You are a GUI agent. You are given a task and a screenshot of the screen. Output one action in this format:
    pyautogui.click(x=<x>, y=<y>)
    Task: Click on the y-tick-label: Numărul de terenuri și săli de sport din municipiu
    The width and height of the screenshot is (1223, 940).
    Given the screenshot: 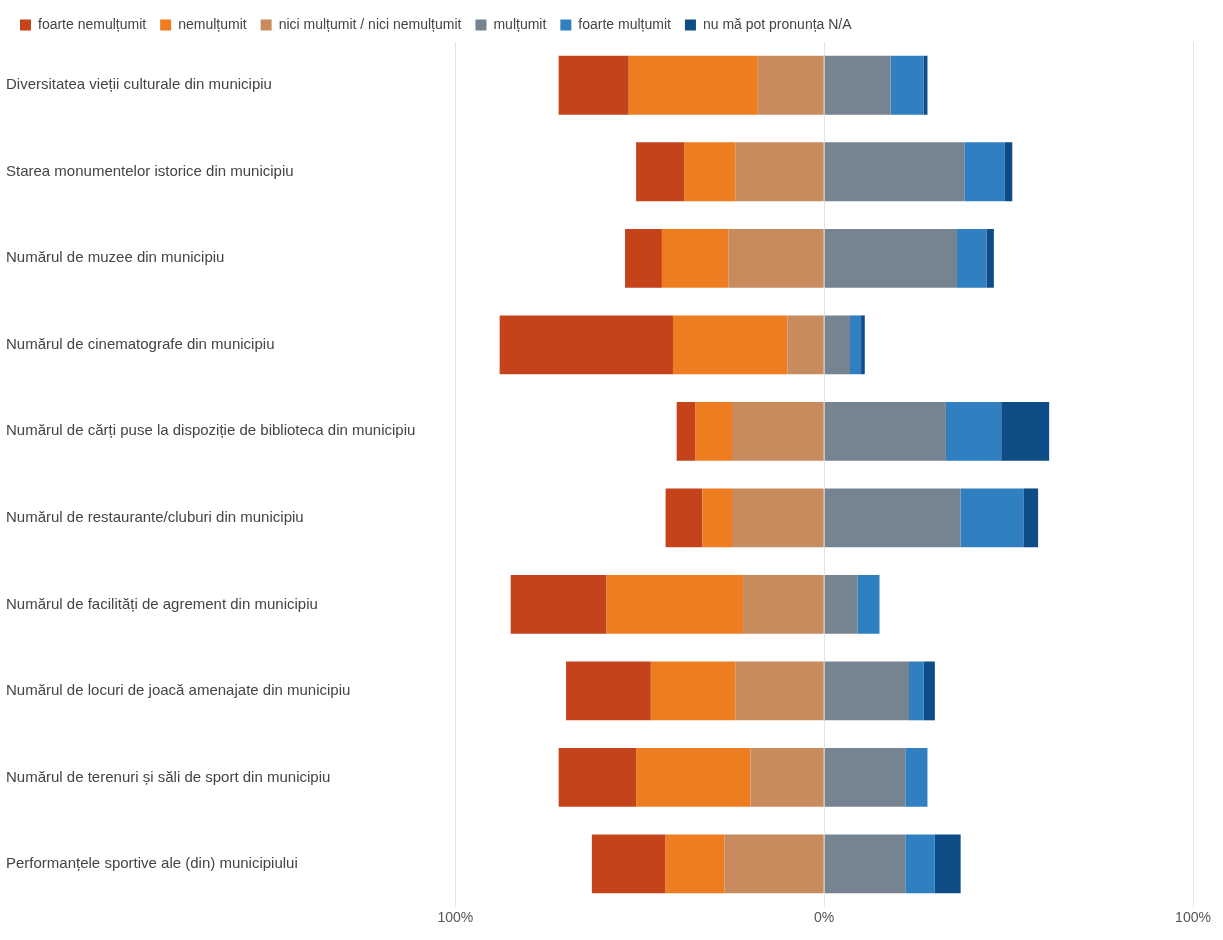 What is the action you would take?
    pyautogui.click(x=168, y=776)
    